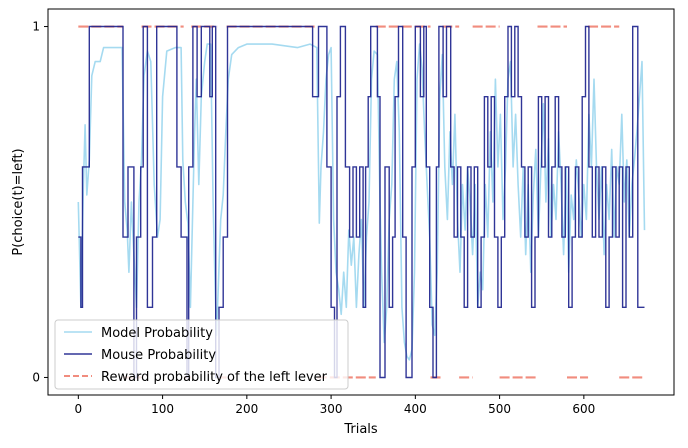 The width and height of the screenshot is (688, 448). What do you see at coordinates (36, 27) in the screenshot?
I see `y-tick-label: 1` at bounding box center [36, 27].